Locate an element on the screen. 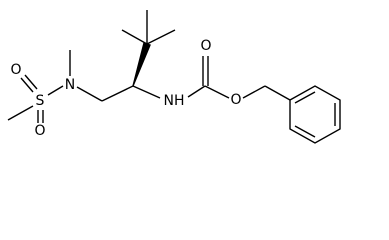 Image resolution: width=389 pixels, height=240 pixels. atom-label: NH is located at coordinates (174, 101).